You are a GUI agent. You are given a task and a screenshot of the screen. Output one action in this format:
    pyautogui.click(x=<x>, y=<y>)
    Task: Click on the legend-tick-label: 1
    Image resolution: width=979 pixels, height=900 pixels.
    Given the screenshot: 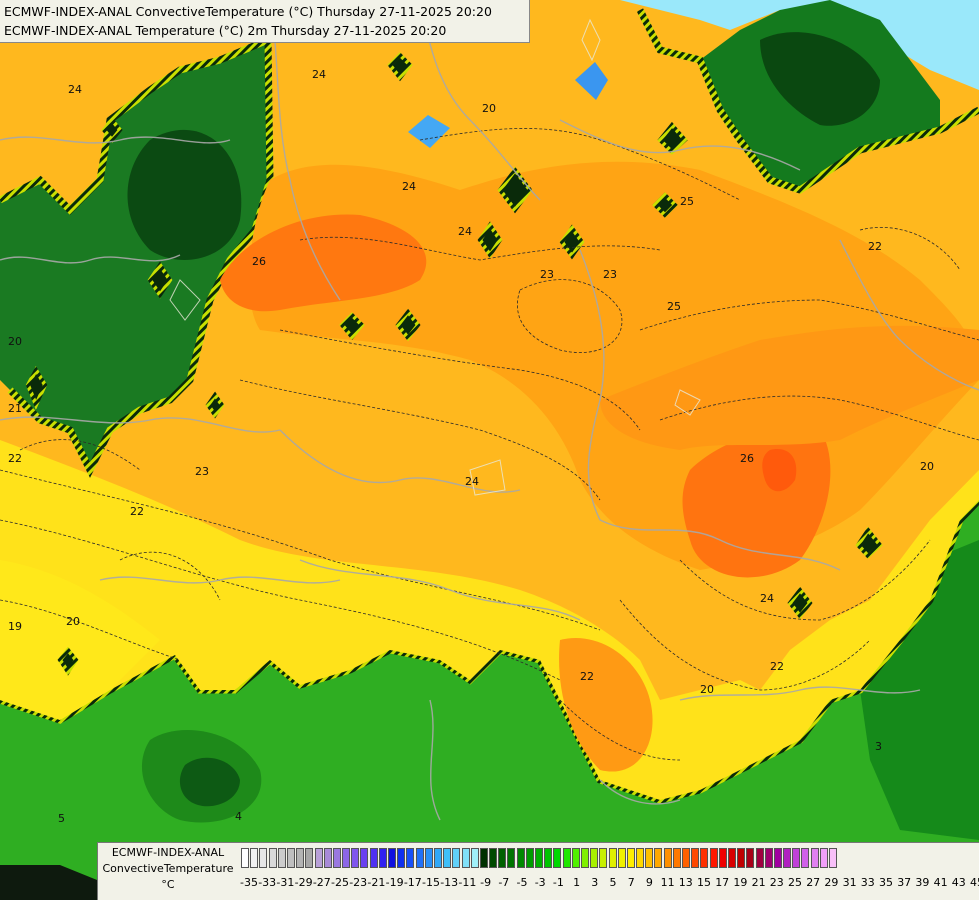 What is the action you would take?
    pyautogui.click(x=577, y=882)
    